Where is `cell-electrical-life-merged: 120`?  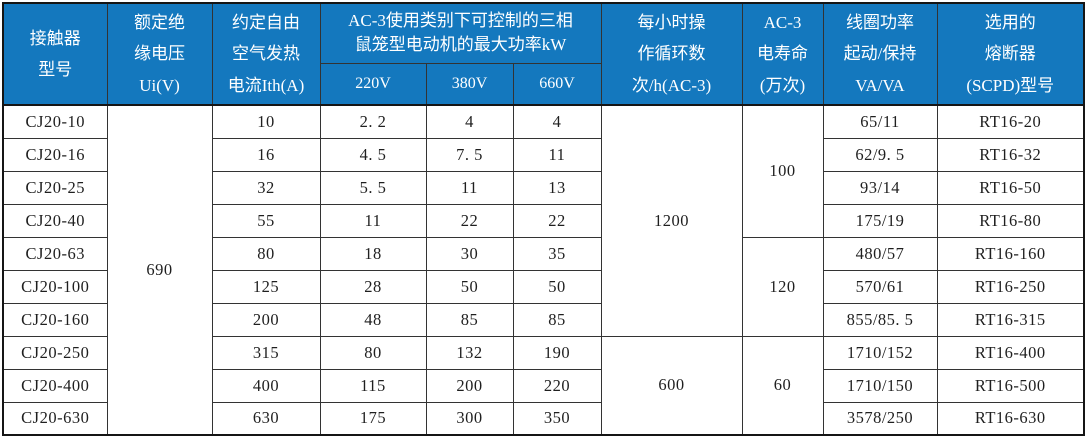 cell-electrical-life-merged: 120 is located at coordinates (782, 286).